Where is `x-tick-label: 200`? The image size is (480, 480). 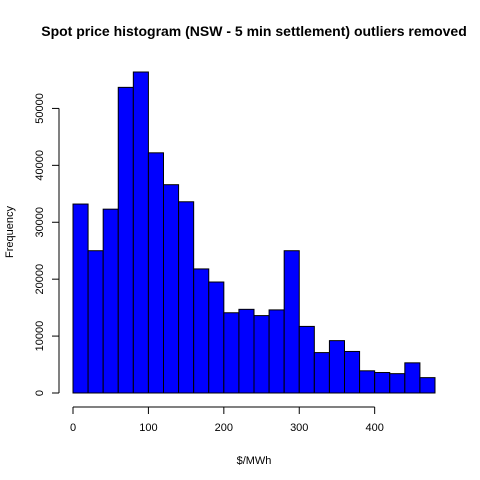 x-tick-label: 200 is located at coordinates (224, 428).